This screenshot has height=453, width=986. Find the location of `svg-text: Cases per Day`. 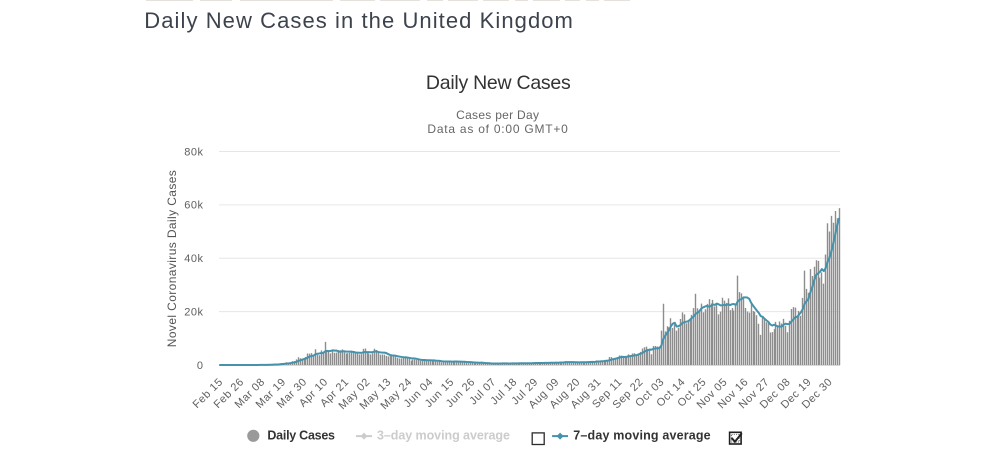

svg-text: Cases per Day is located at coordinates (497, 115).